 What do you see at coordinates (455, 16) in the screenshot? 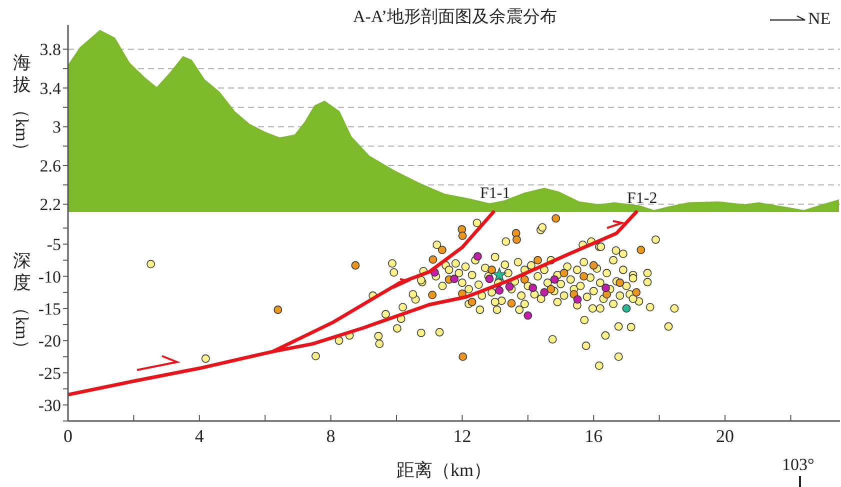
I see `chart-title: A-A’地形剖面图及余震分布` at bounding box center [455, 16].